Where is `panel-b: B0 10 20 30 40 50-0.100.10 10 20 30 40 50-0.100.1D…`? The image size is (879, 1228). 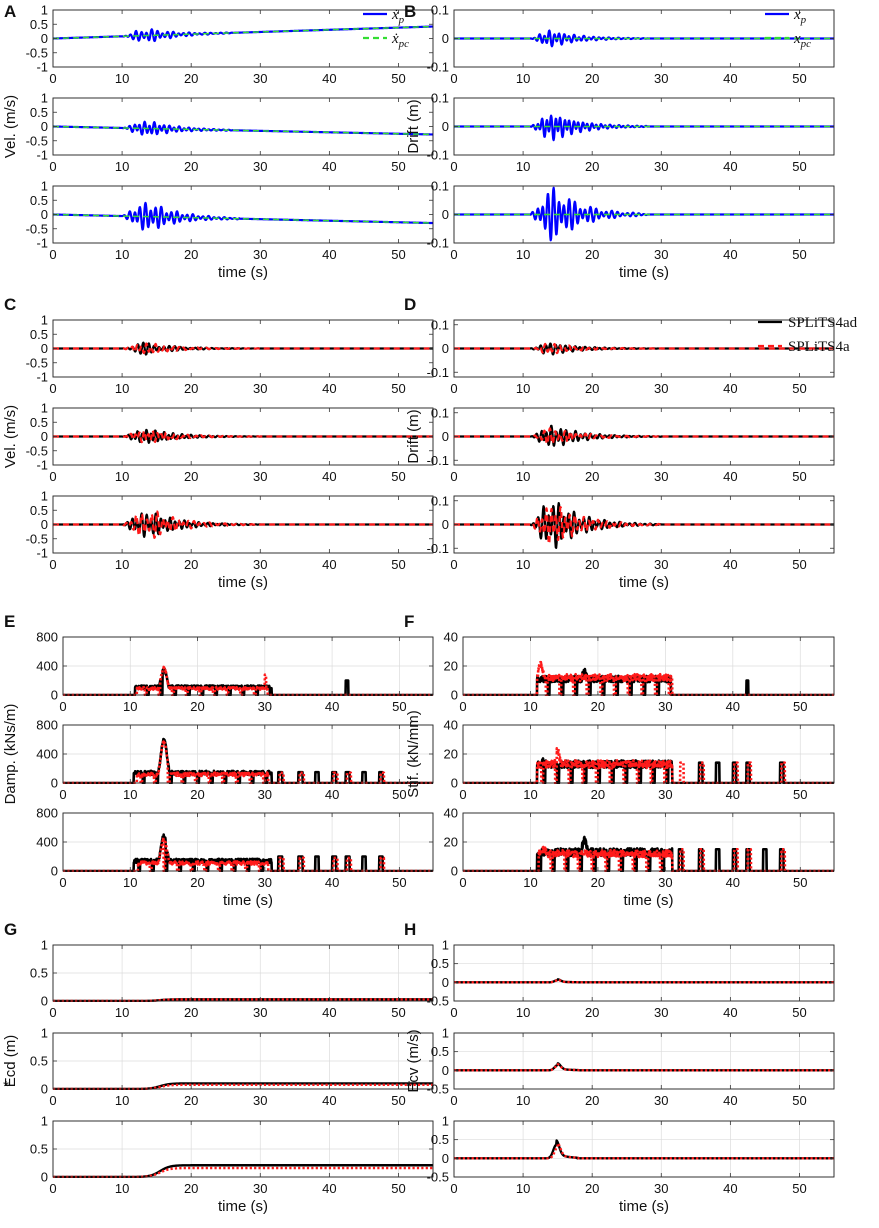 panel-b: B0 10 20 30 40 50-0.100.10 10 20 30 40 50-0.100.1D… is located at coordinates (619, 141).